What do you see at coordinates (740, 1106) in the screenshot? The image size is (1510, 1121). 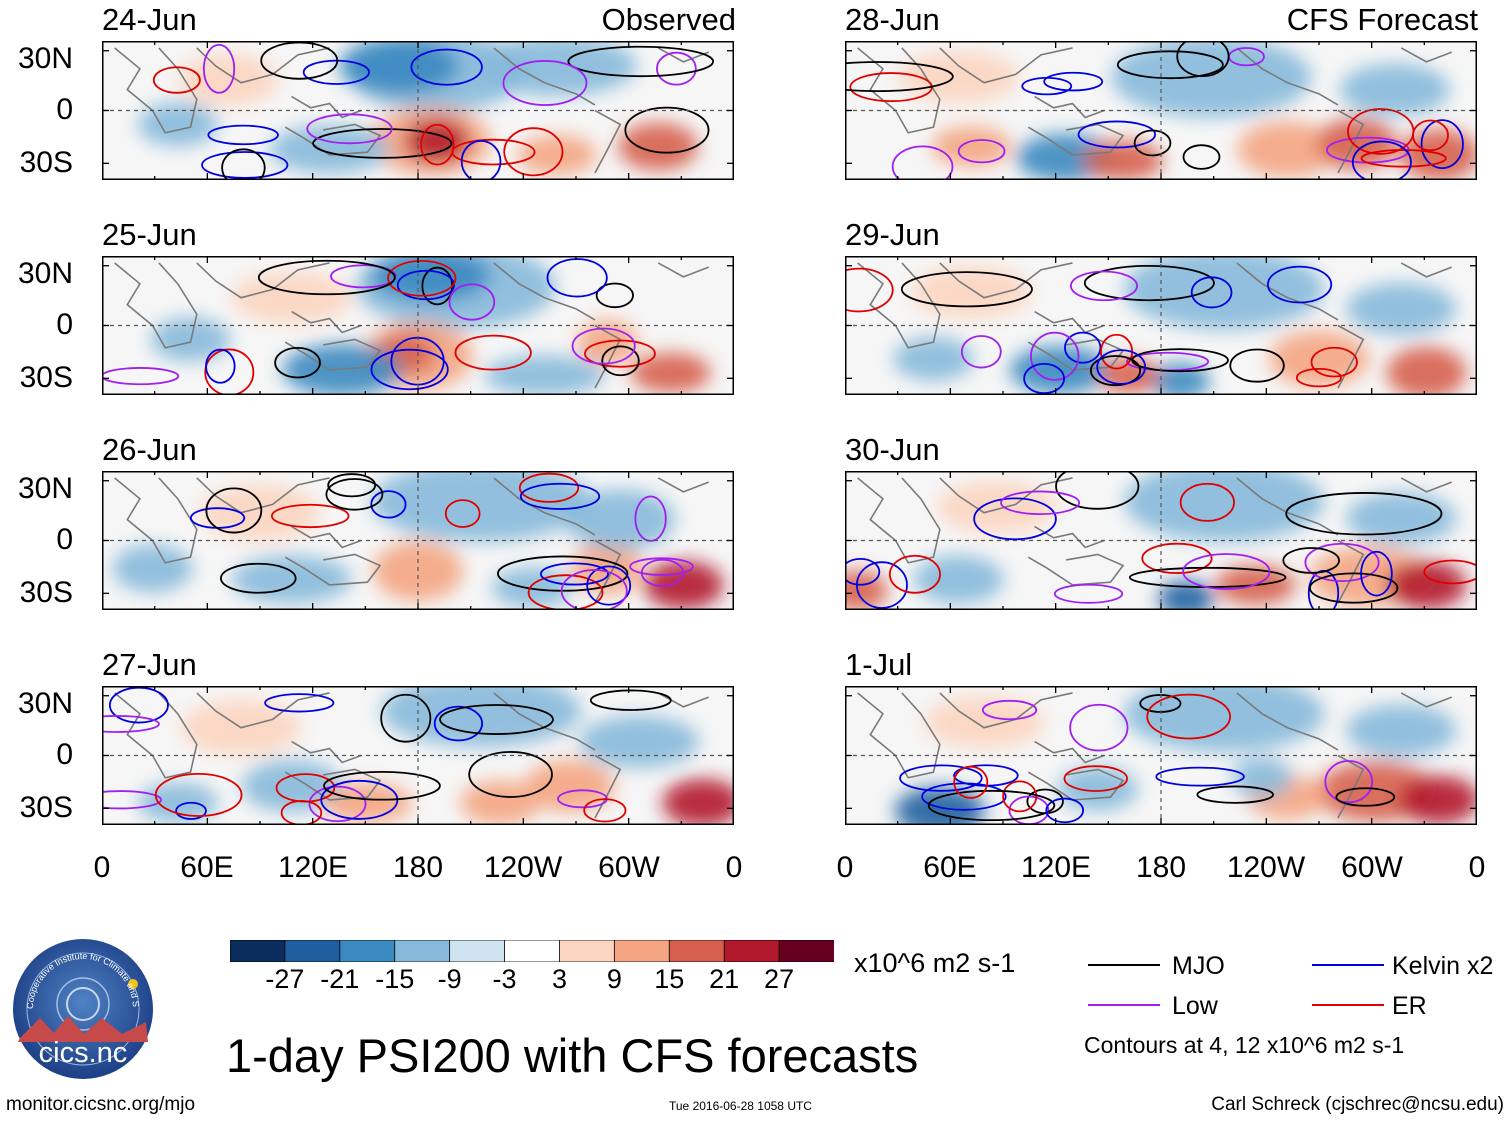 I see `generated-timestamp: Tue 2016-06-28 1058 UTC` at bounding box center [740, 1106].